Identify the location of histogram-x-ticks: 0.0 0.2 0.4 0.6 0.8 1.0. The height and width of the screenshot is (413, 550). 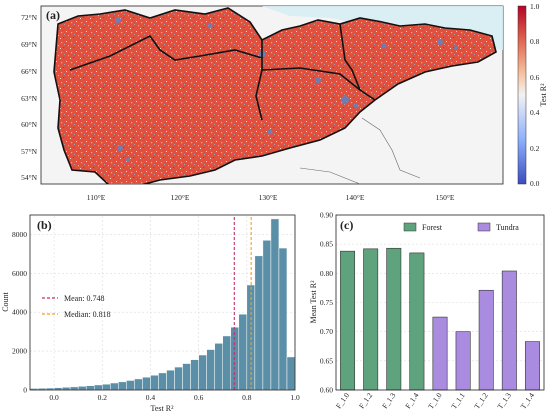
(174, 397).